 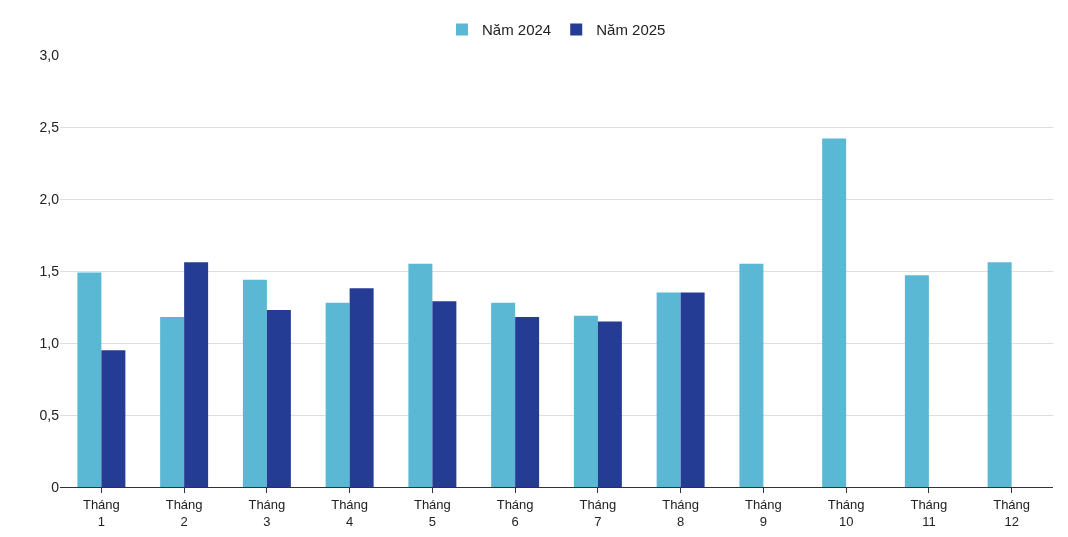 What do you see at coordinates (846, 512) in the screenshot?
I see `x-tick-label: Tháng 10` at bounding box center [846, 512].